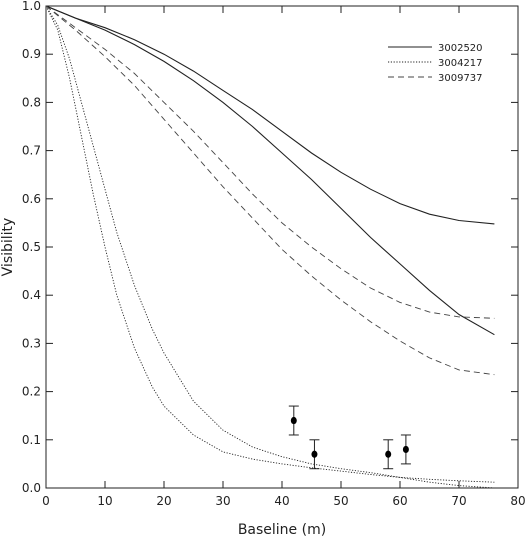 The image size is (531, 542). I want to click on x-tick-label: 20, so click(163, 501).